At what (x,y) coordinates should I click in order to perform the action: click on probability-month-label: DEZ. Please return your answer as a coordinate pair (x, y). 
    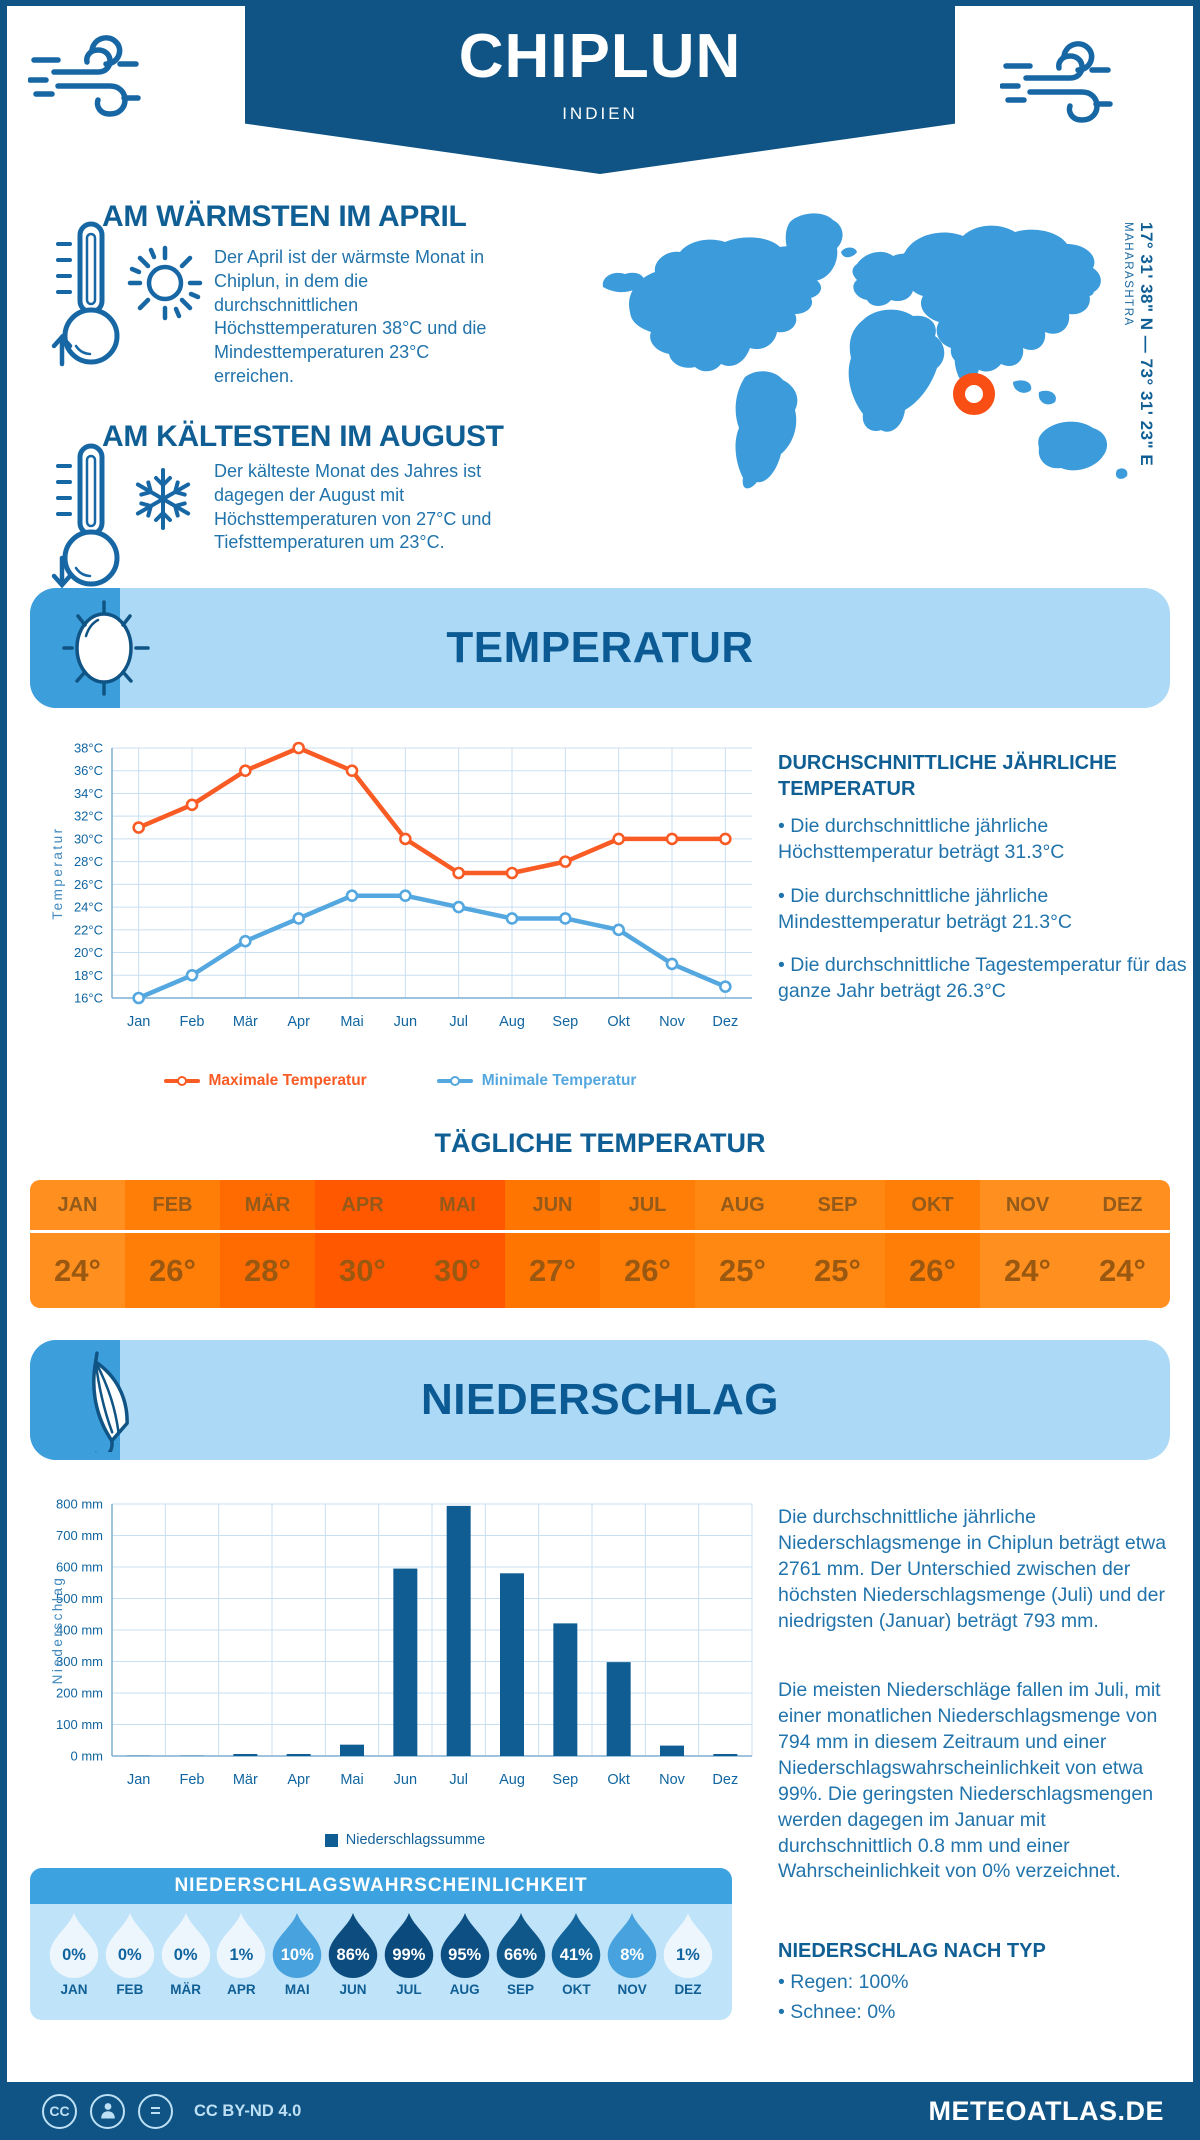
    Looking at the image, I should click on (688, 1989).